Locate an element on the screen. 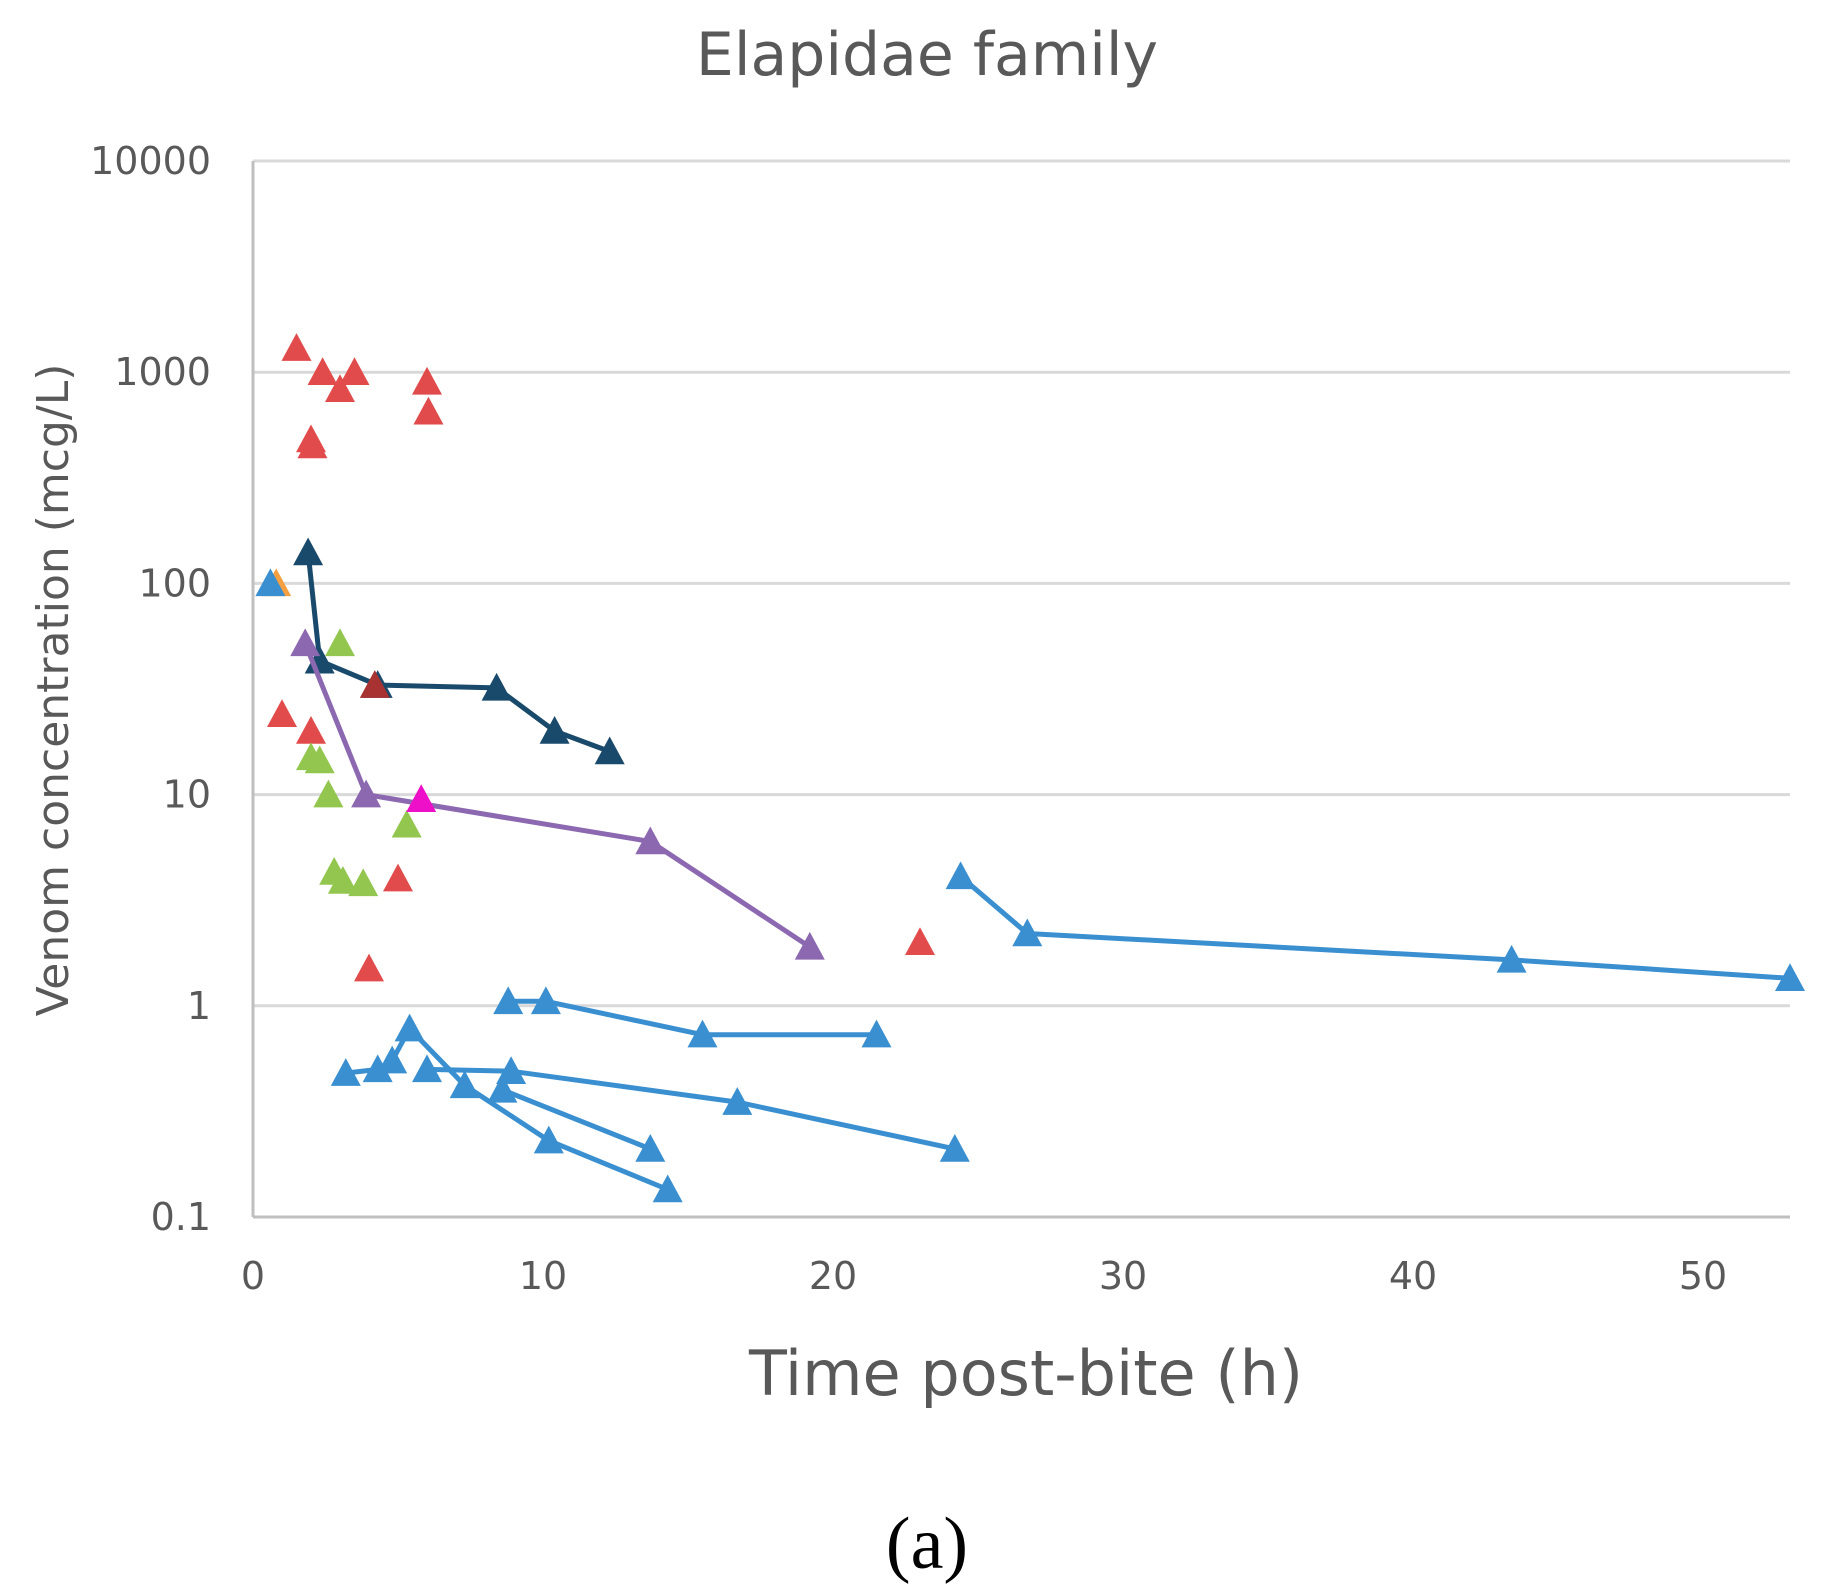 Image resolution: width=1824 pixels, height=1593 pixels. y-axis-label: Venom concentration (mcg/L) is located at coordinates (53, 690).